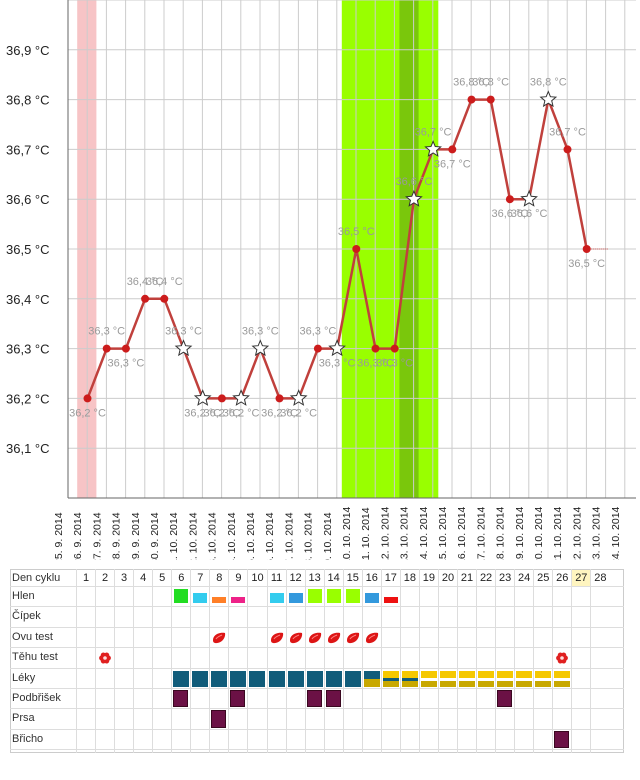 Image resolution: width=640 pixels, height=780 pixels. What do you see at coordinates (97, 536) in the screenshot?
I see `x-tick-label: 27. 9. 2014` at bounding box center [97, 536].